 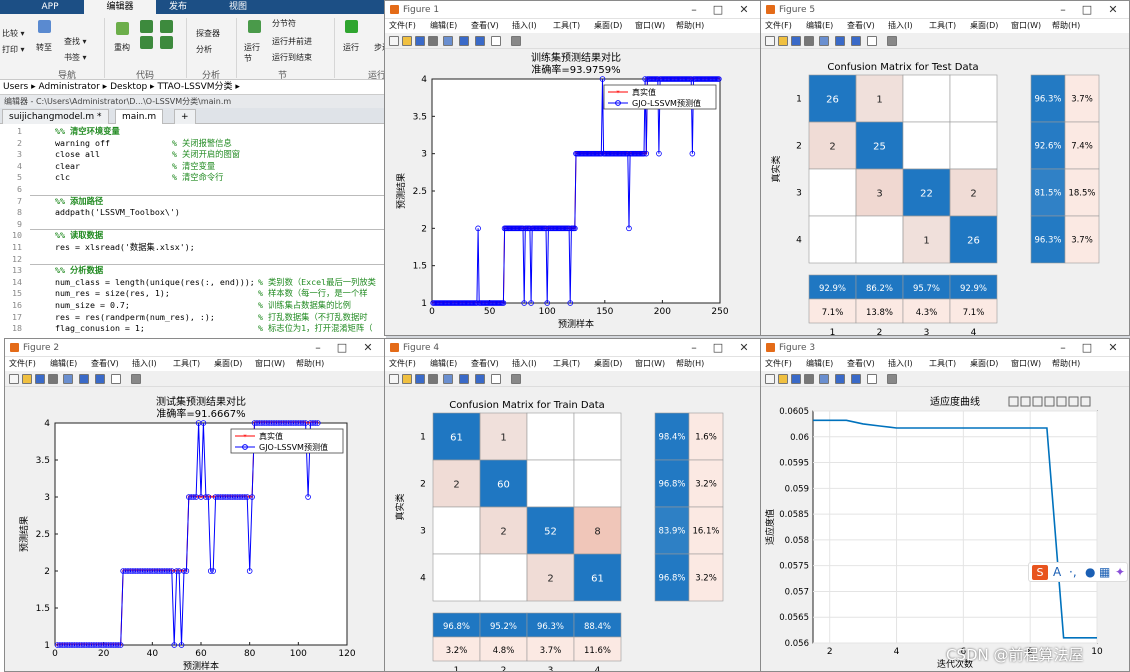 What do you see at coordinates (16, 87) in the screenshot?
I see `breadcrumb-item: Users` at bounding box center [16, 87].